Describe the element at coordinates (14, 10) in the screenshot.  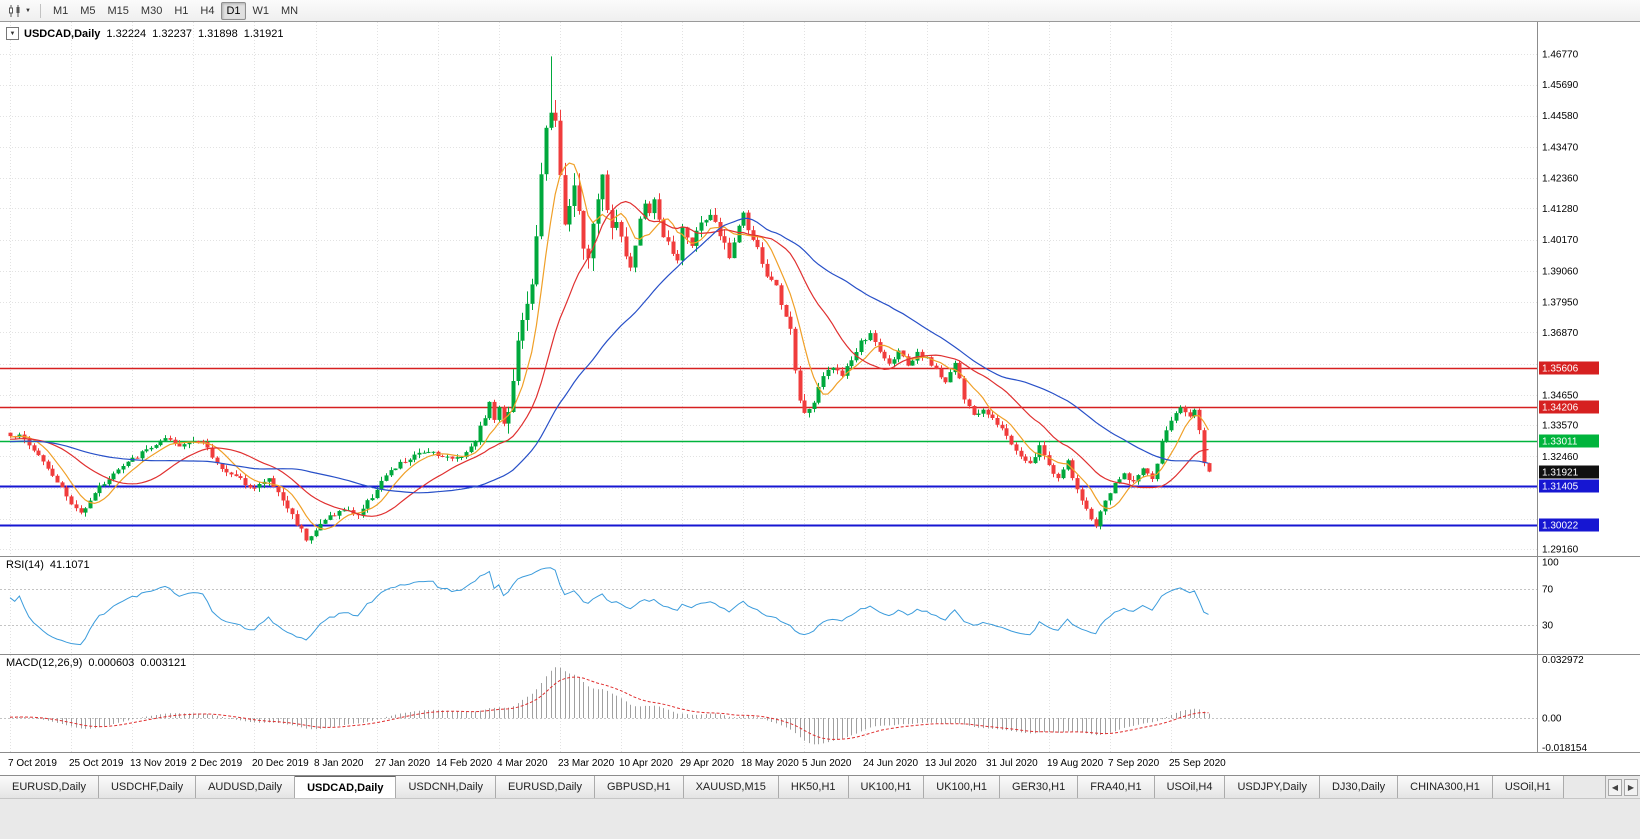
I see `candlestick-chart-icon` at that location.